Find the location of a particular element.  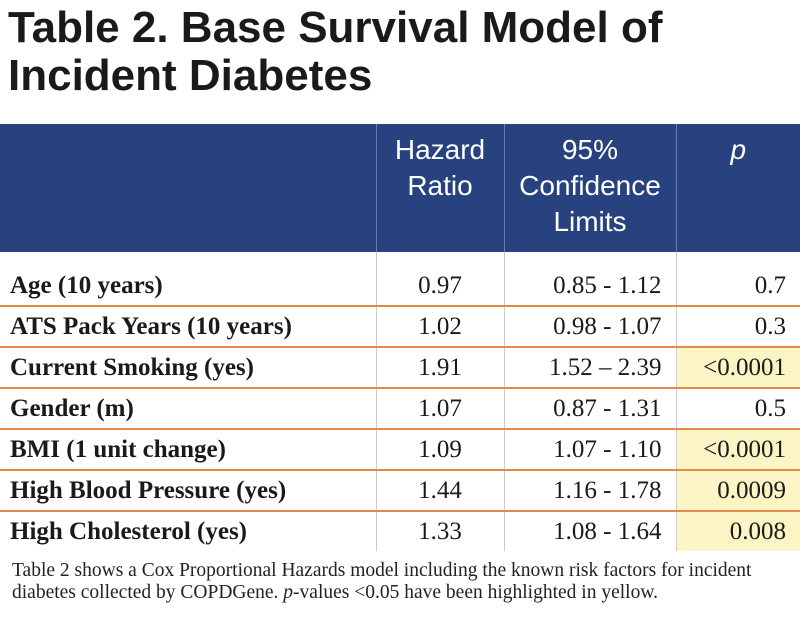

p-value-cell: 0.0009 is located at coordinates (737, 491).